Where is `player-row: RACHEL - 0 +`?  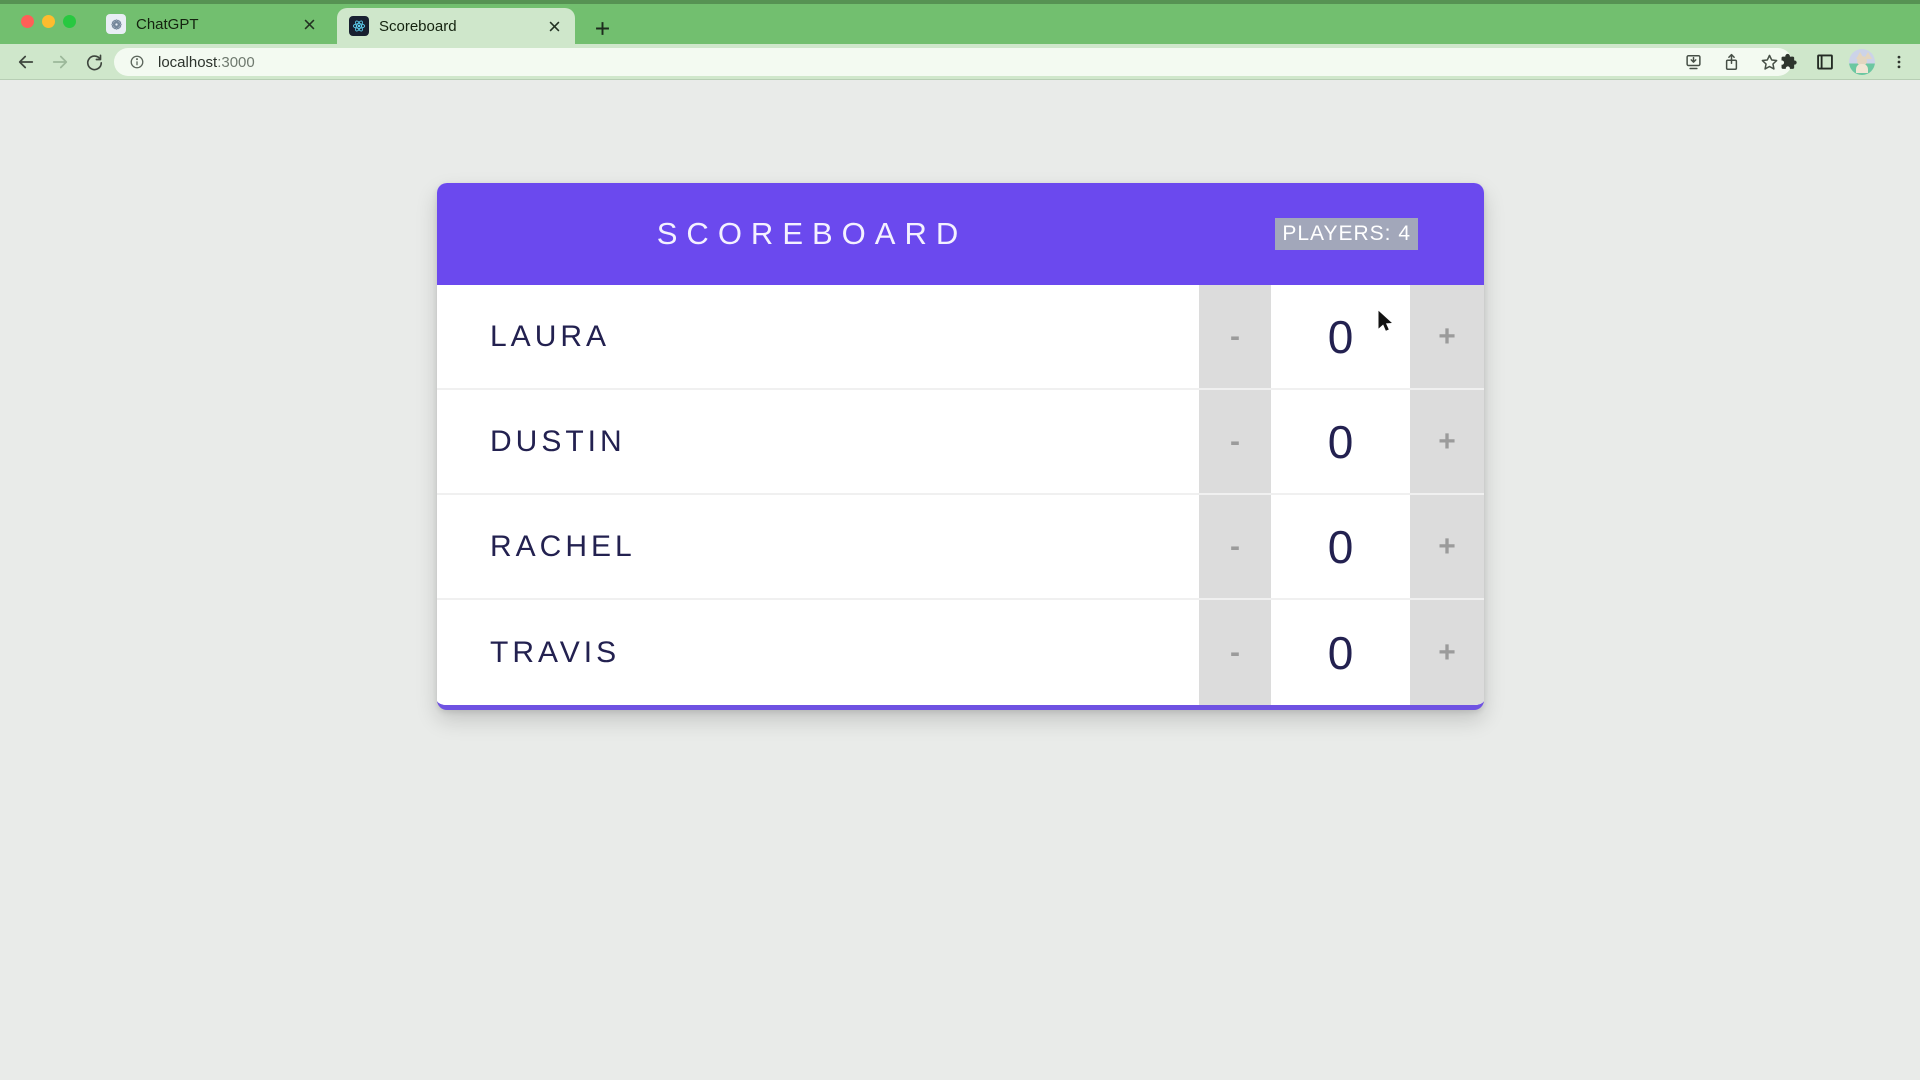
player-row: RACHEL - 0 + is located at coordinates (960, 547).